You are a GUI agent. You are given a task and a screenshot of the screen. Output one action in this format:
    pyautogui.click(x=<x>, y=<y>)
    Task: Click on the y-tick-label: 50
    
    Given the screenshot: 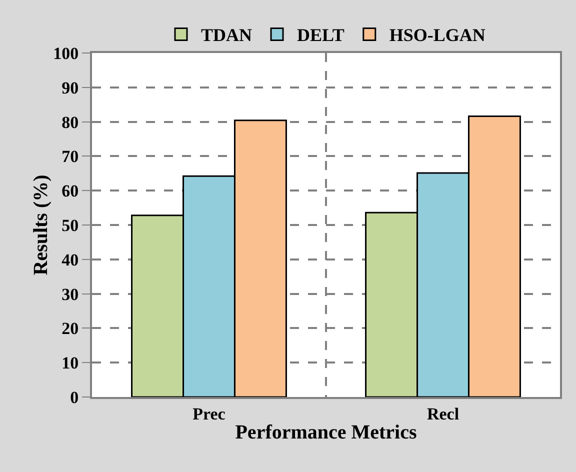 What is the action you would take?
    pyautogui.click(x=70, y=225)
    